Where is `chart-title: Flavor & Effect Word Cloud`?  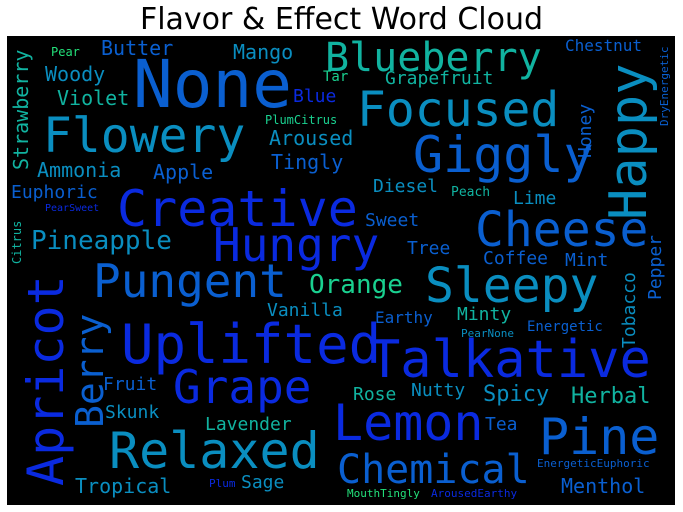 chart-title: Flavor & Effect Word Cloud is located at coordinates (341, 19).